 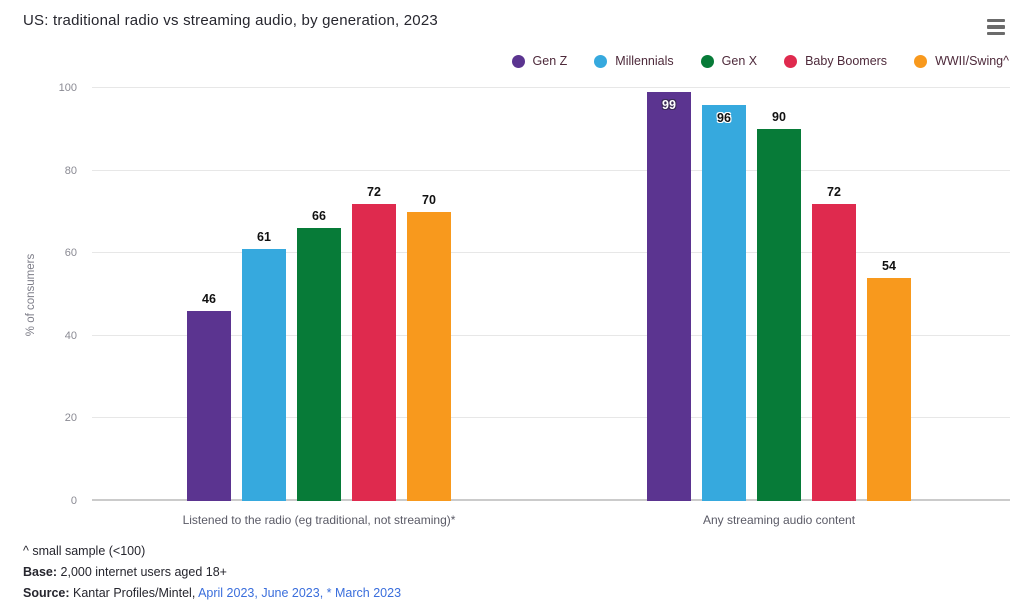 I want to click on legend-item-wwii-swing: WWII/Swing^, so click(x=961, y=61).